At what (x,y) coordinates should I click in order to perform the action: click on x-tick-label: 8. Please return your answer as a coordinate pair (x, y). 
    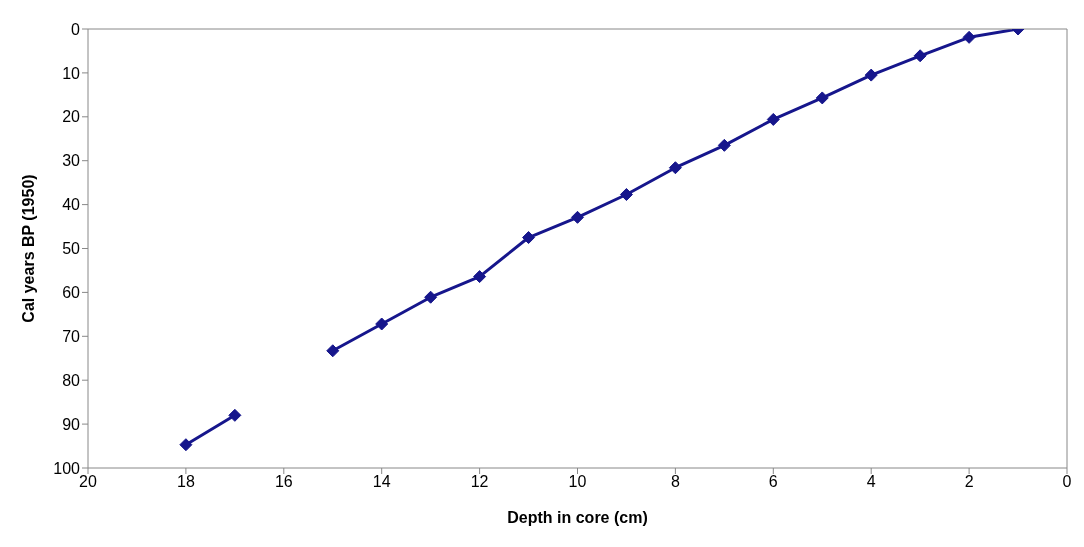
    Looking at the image, I should click on (675, 482).